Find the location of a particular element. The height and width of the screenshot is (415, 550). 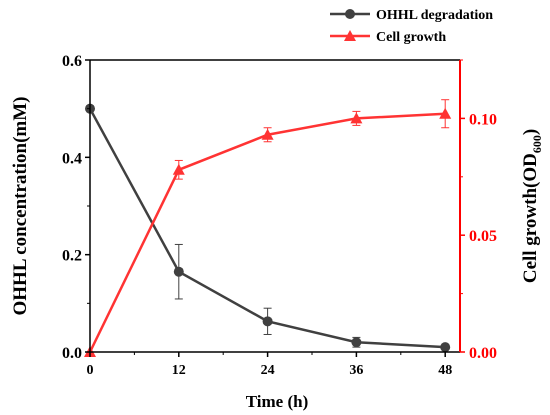

ohhl-degradation-legend-marker is located at coordinates (350, 14).